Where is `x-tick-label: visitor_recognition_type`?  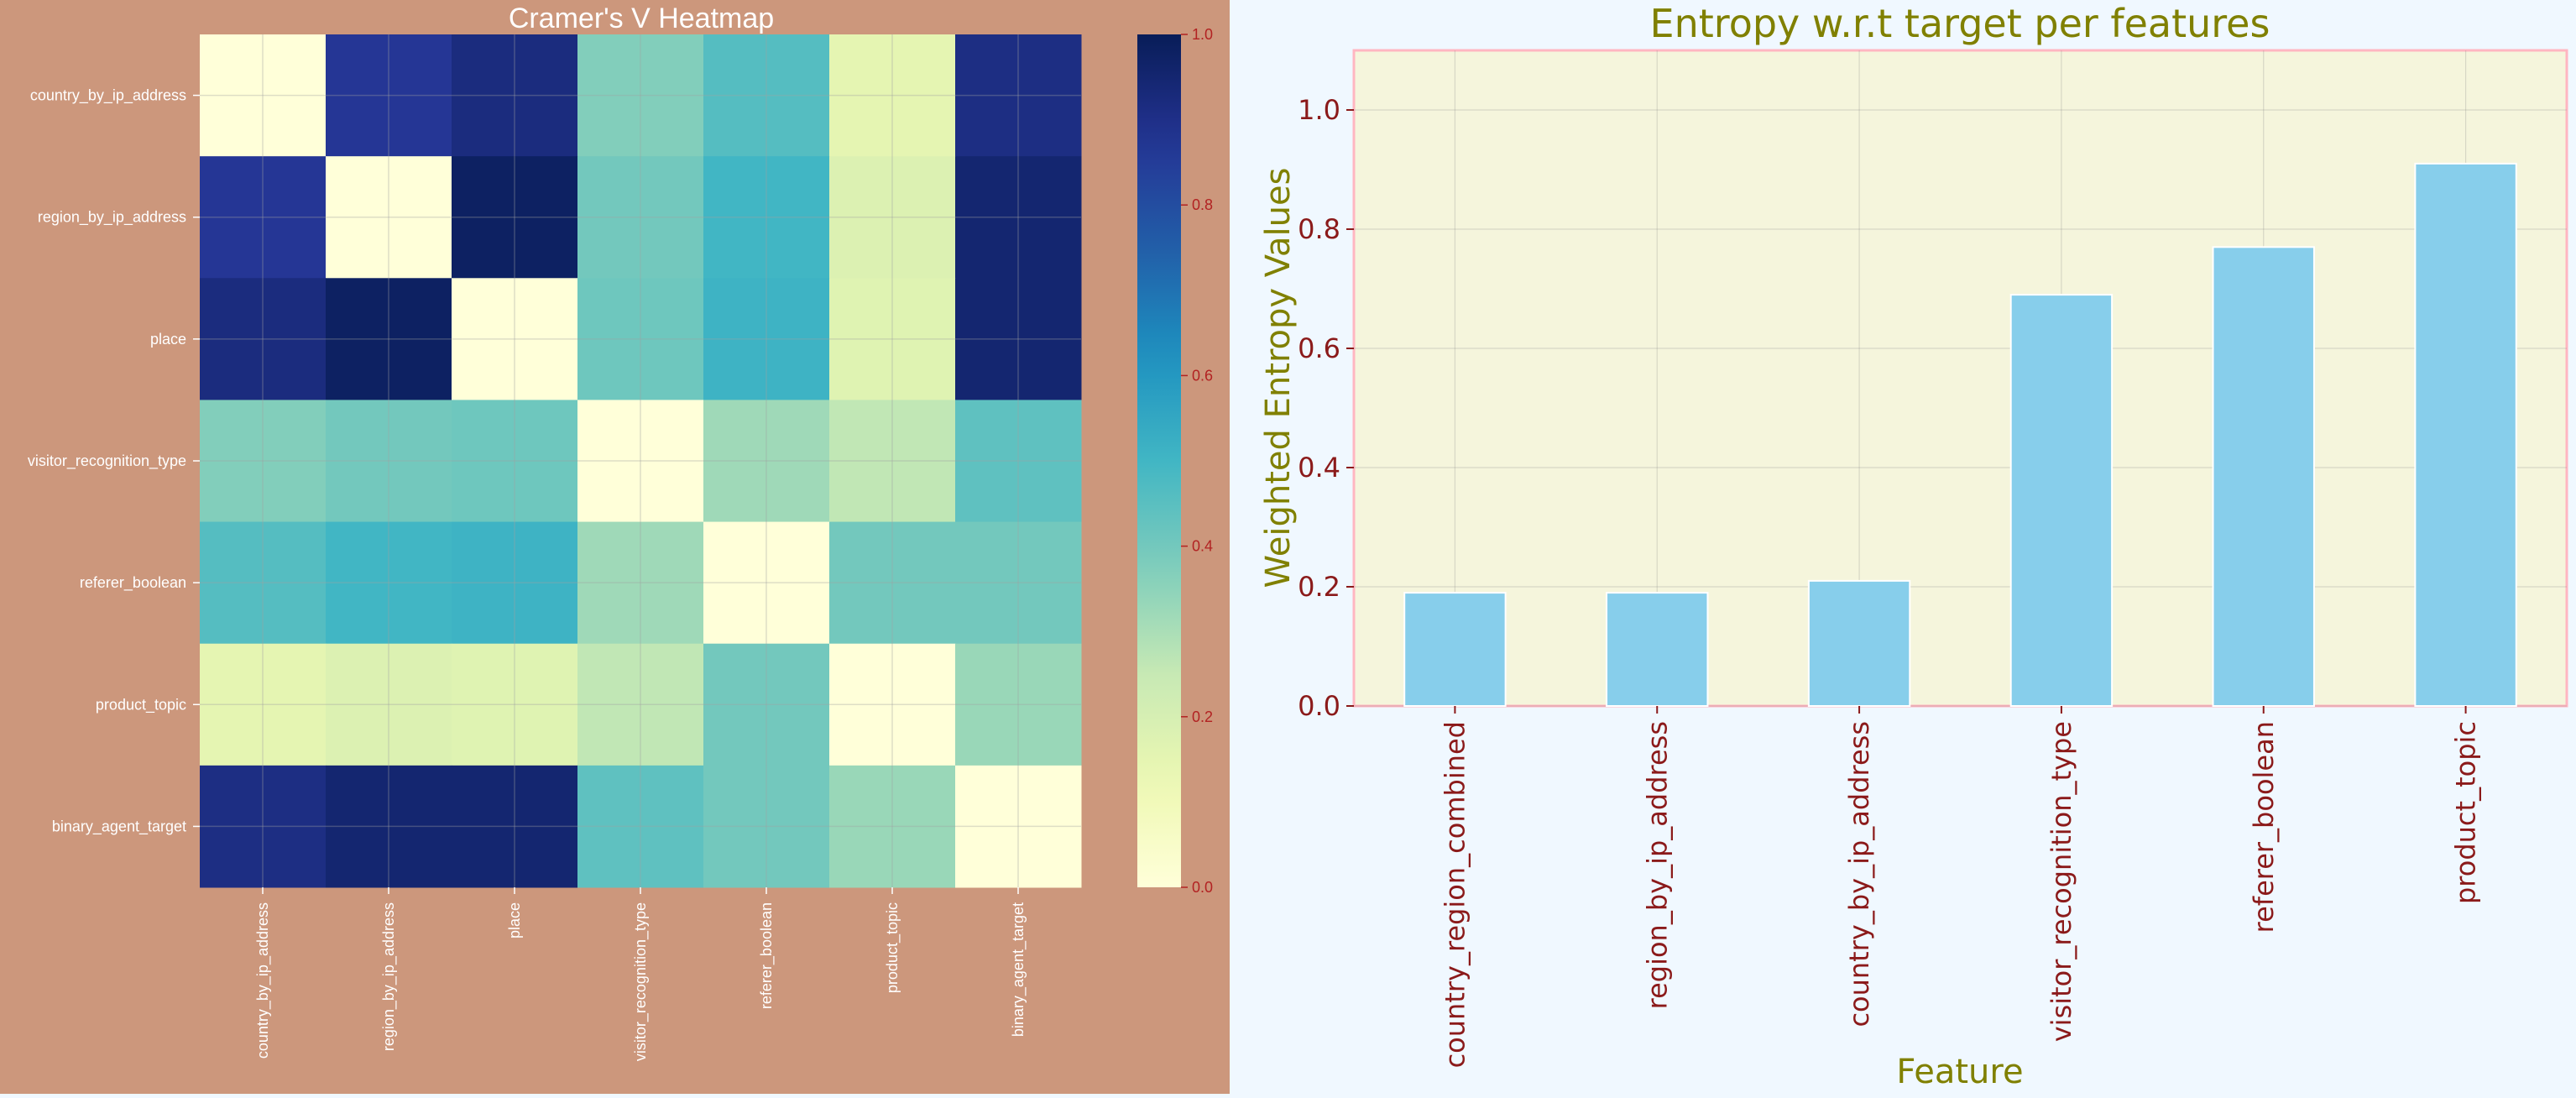 x-tick-label: visitor_recognition_type is located at coordinates (2061, 881).